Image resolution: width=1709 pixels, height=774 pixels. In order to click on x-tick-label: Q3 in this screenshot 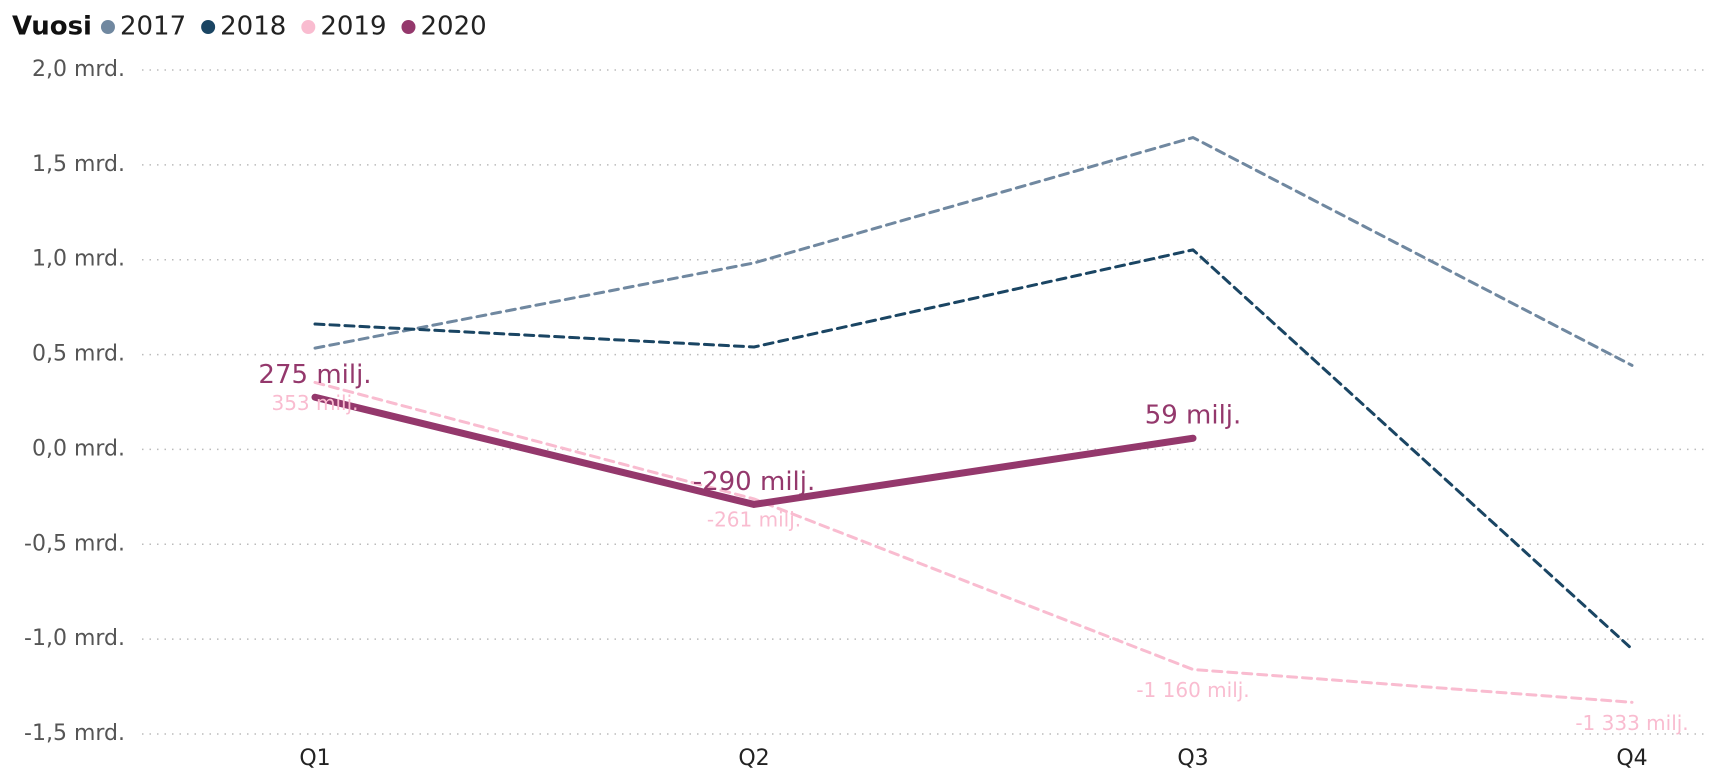, I will do `click(1192, 758)`.